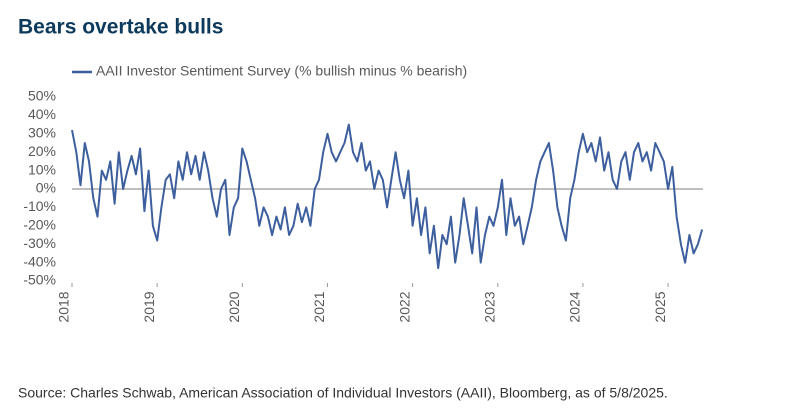 The image size is (790, 418). Describe the element at coordinates (319, 306) in the screenshot. I see `x-tick-label: 2021` at that location.